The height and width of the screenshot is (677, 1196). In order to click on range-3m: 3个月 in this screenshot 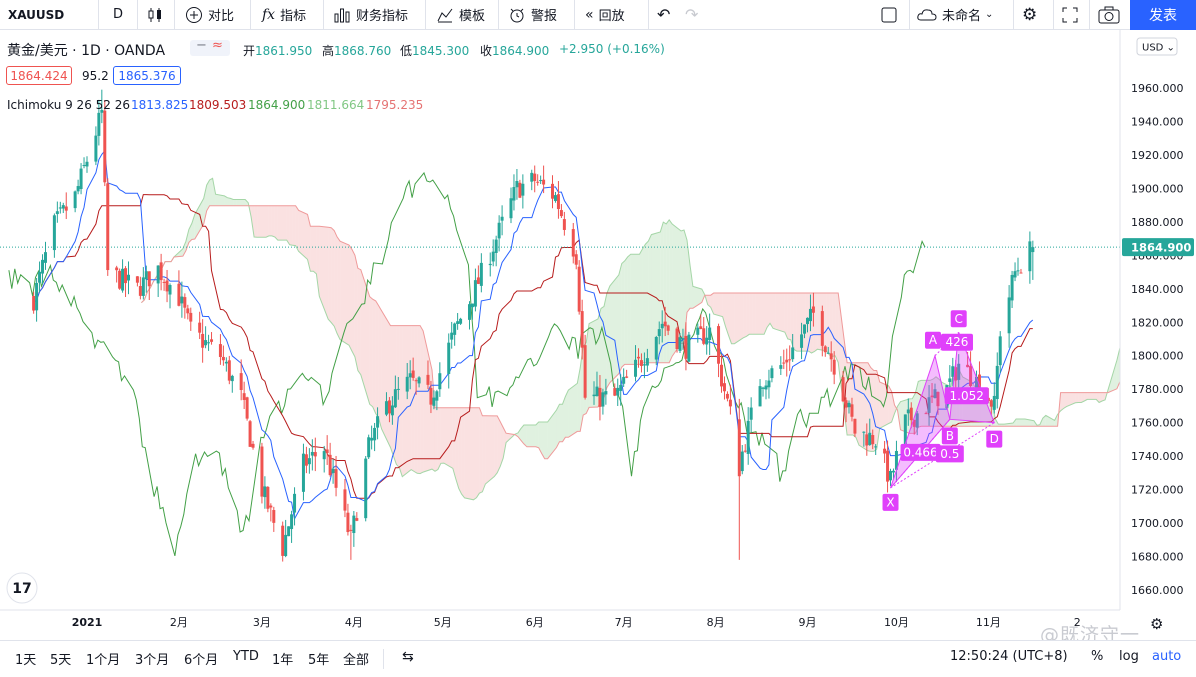, I will do `click(152, 660)`.